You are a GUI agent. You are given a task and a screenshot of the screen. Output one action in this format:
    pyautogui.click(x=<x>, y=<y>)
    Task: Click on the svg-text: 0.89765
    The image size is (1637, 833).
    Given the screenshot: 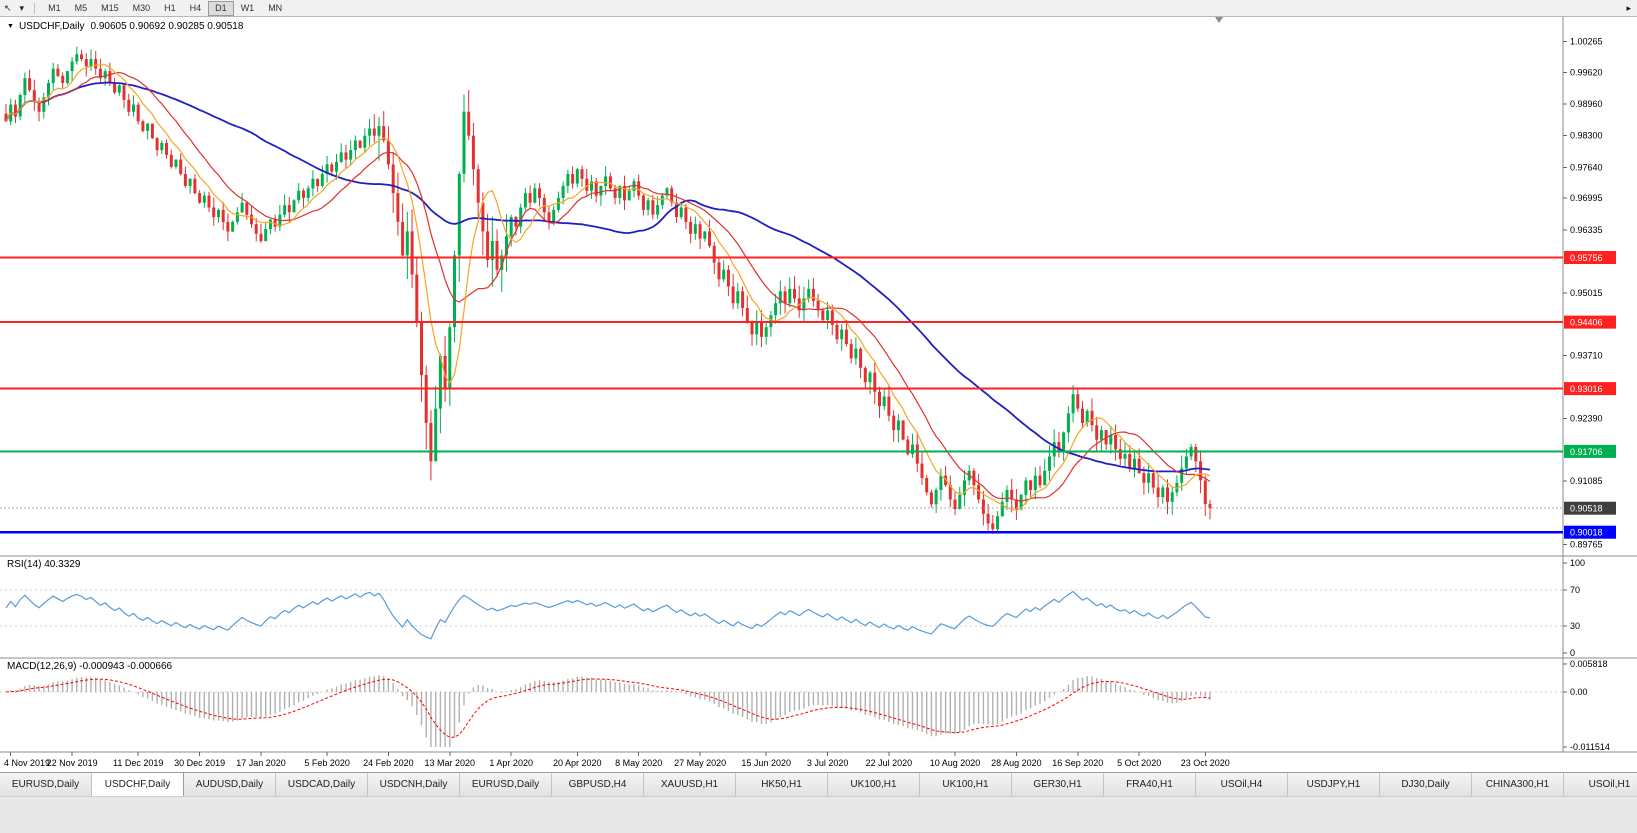 What is the action you would take?
    pyautogui.click(x=1586, y=544)
    